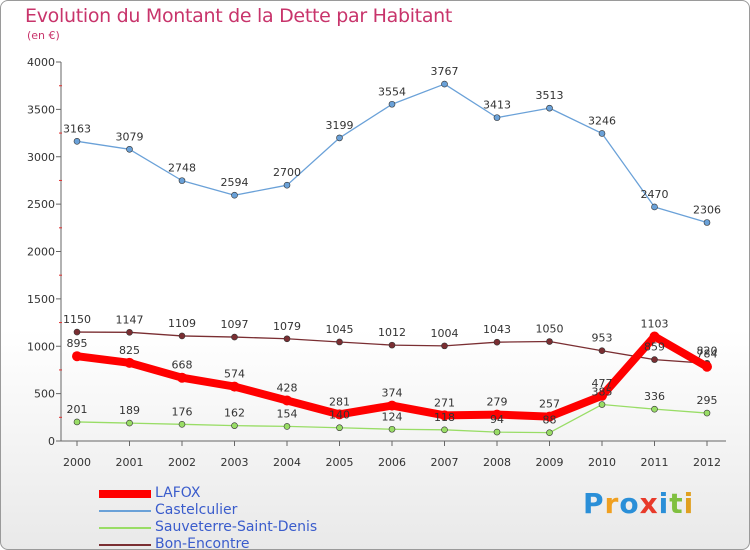  What do you see at coordinates (202, 543) in the screenshot?
I see `legend-label-bon-encontre: Bon-Encontre` at bounding box center [202, 543].